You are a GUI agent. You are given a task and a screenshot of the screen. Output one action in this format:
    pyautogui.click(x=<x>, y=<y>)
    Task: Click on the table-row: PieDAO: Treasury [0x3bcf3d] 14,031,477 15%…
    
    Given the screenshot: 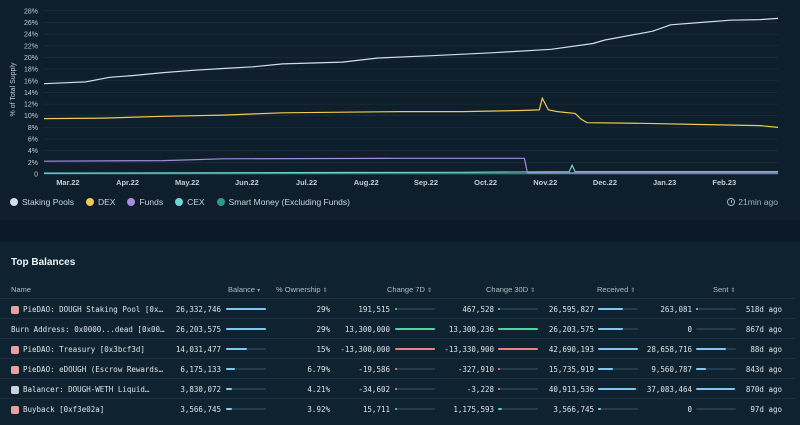 What is the action you would take?
    pyautogui.click(x=400, y=348)
    